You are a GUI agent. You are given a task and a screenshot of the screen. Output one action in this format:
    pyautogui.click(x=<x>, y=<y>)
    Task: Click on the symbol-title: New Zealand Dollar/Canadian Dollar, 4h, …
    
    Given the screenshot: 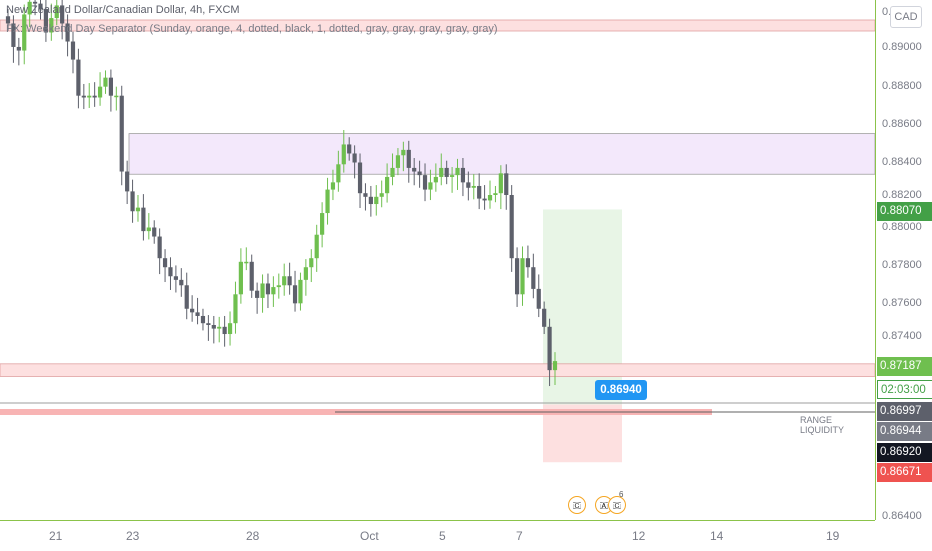 What is the action you would take?
    pyautogui.click(x=123, y=10)
    